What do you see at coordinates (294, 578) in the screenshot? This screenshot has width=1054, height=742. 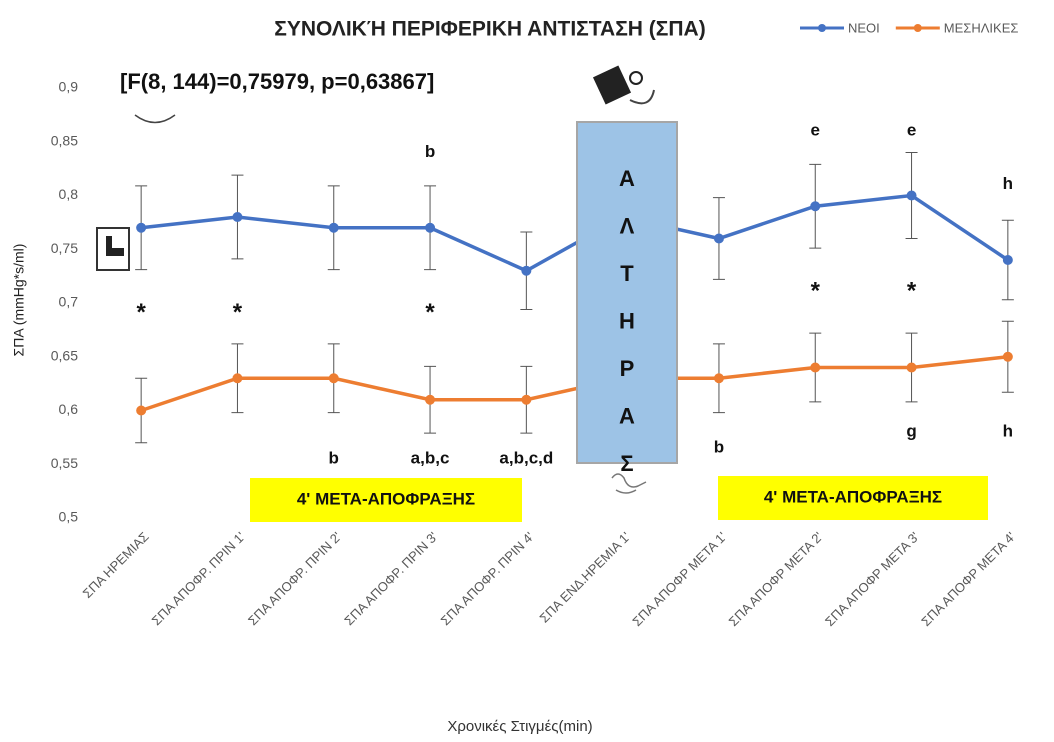 I see `x-tick-label: ΣΠΑ ΑΠΟΦΡ. ΠΡΙΝ 2'` at bounding box center [294, 578].